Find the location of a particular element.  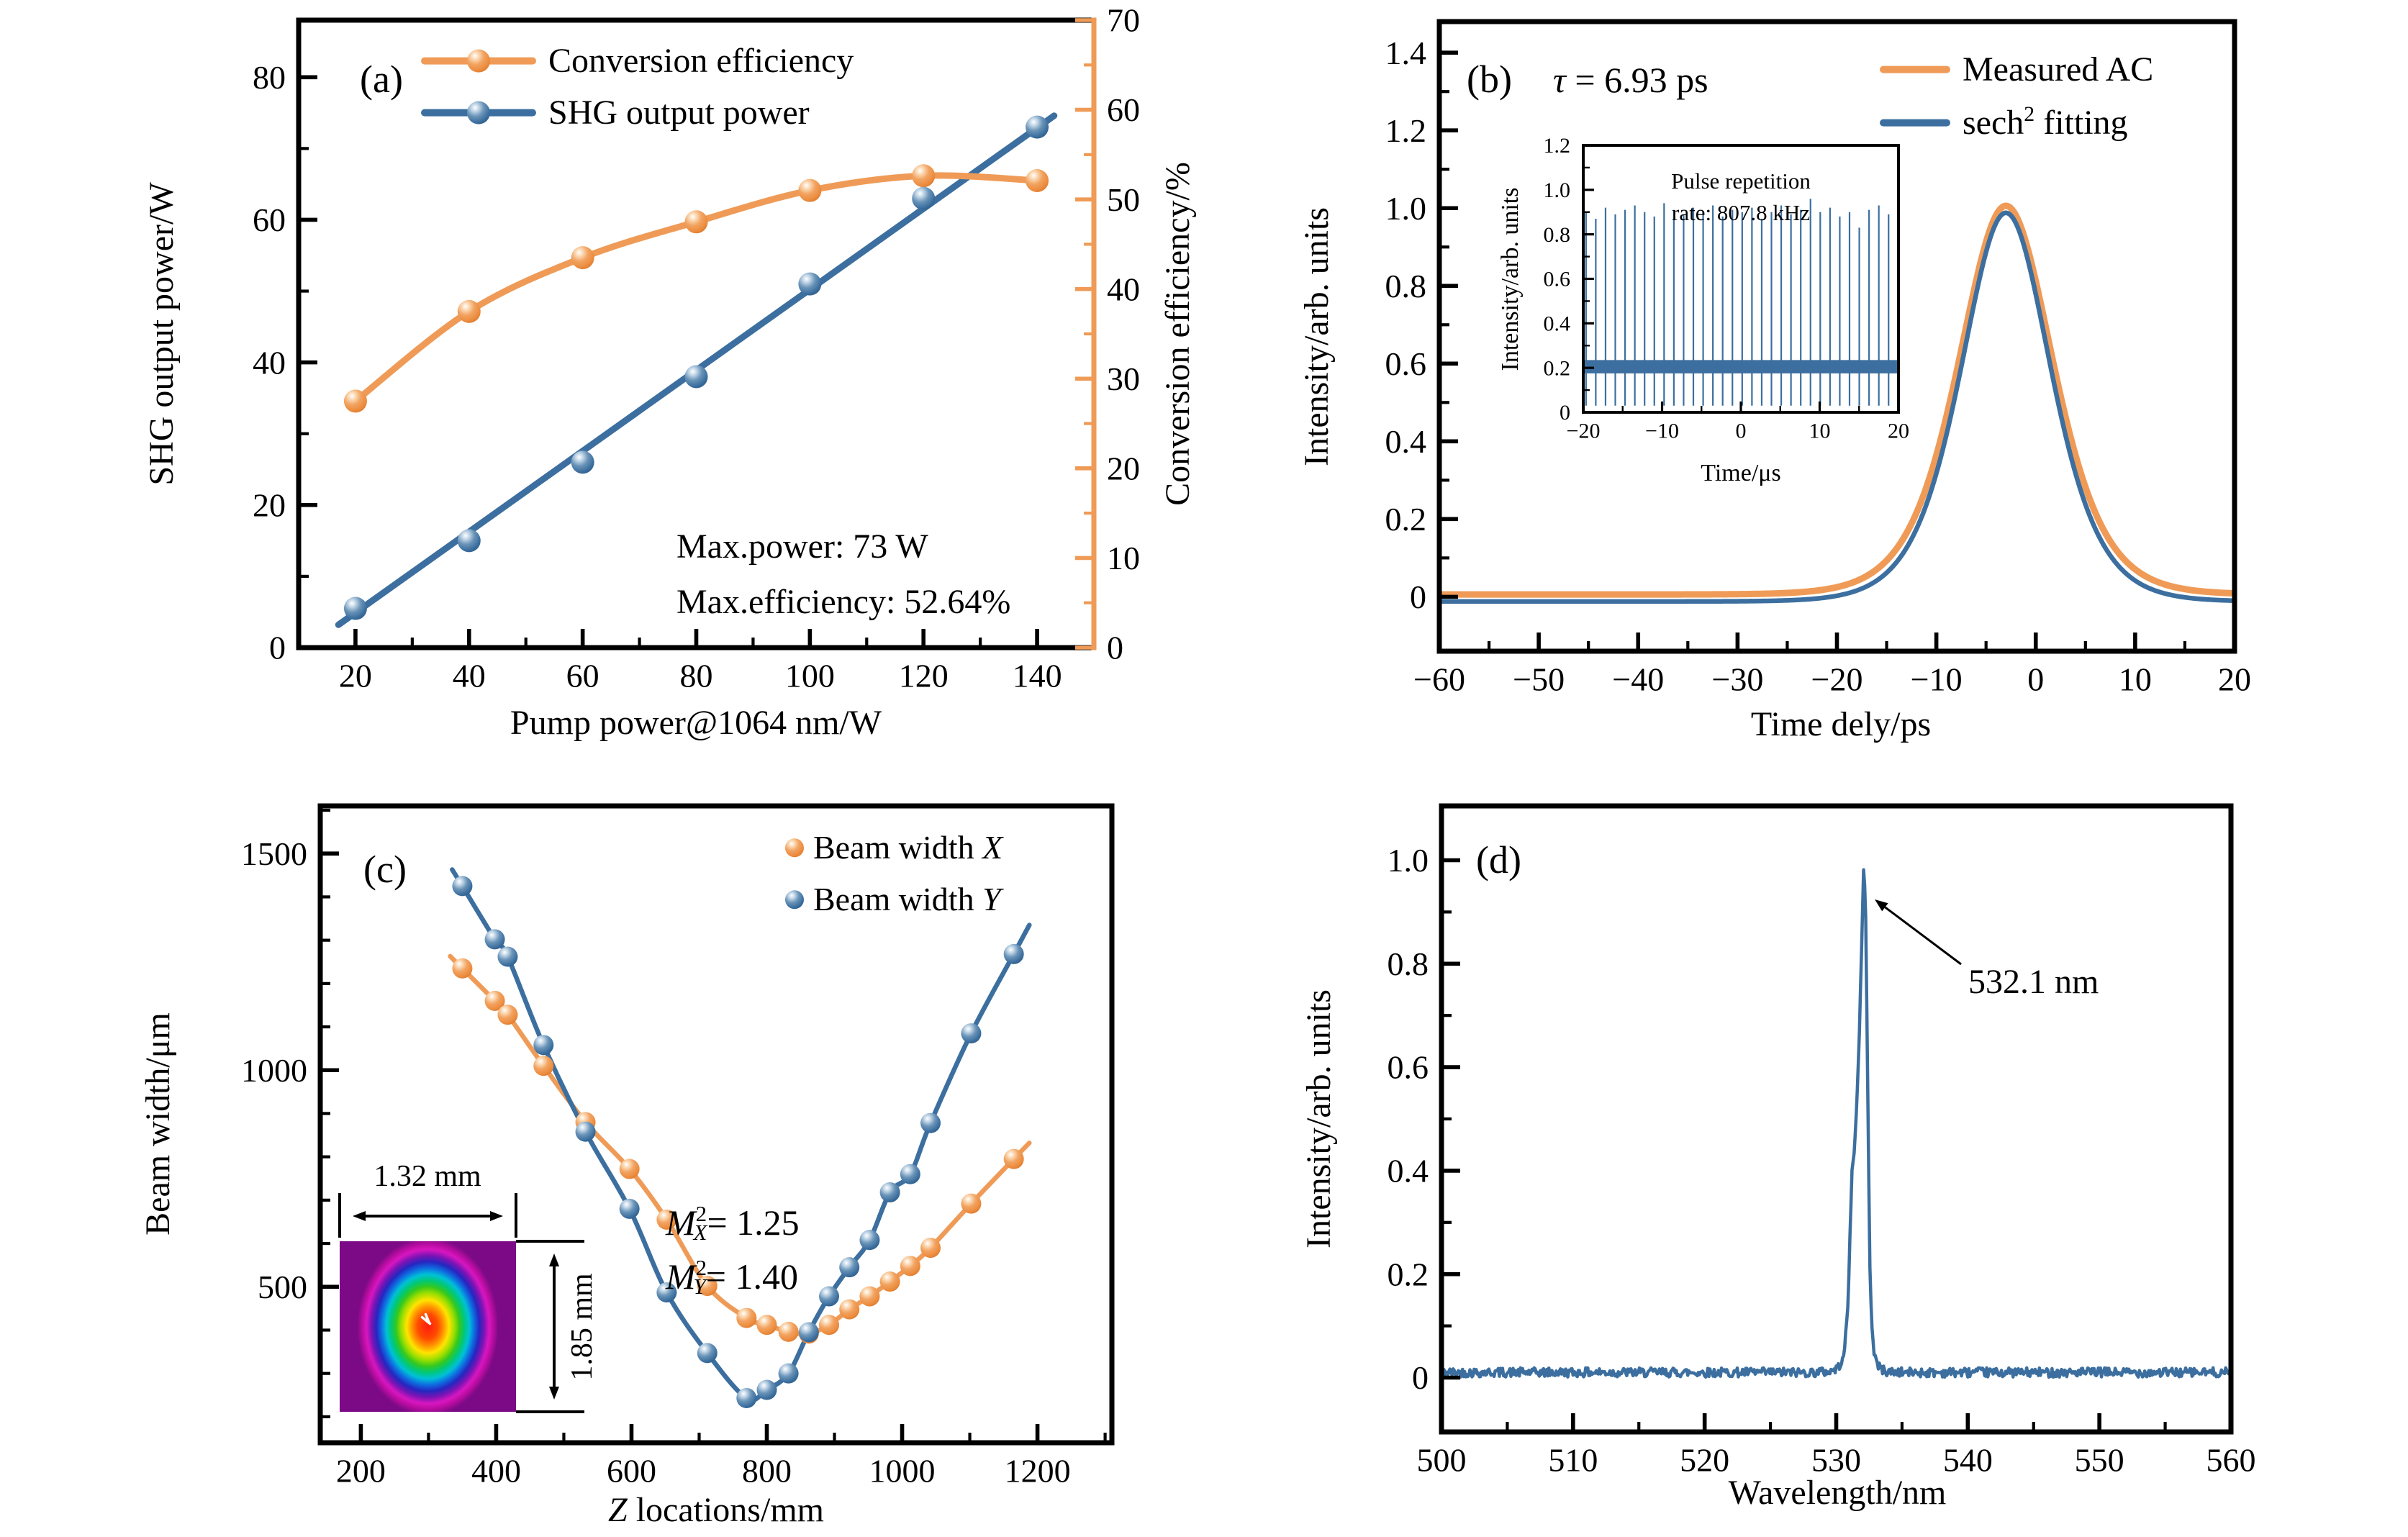

x-tick-label: −10 is located at coordinates (1662, 431).